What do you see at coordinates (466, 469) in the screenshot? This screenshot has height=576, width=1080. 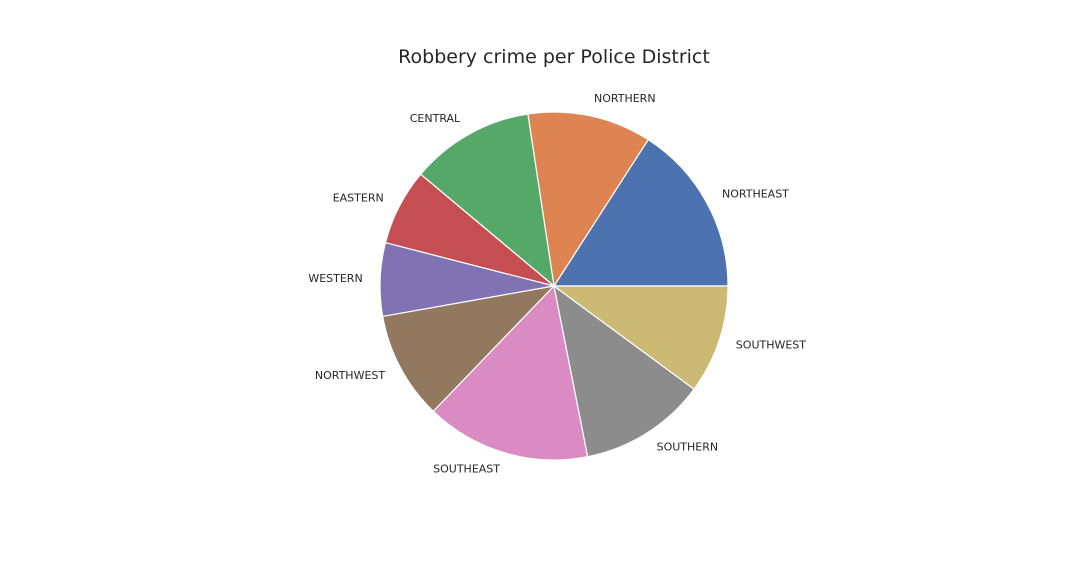 I see `slice-label-southeast: SOUTHEAST` at bounding box center [466, 469].